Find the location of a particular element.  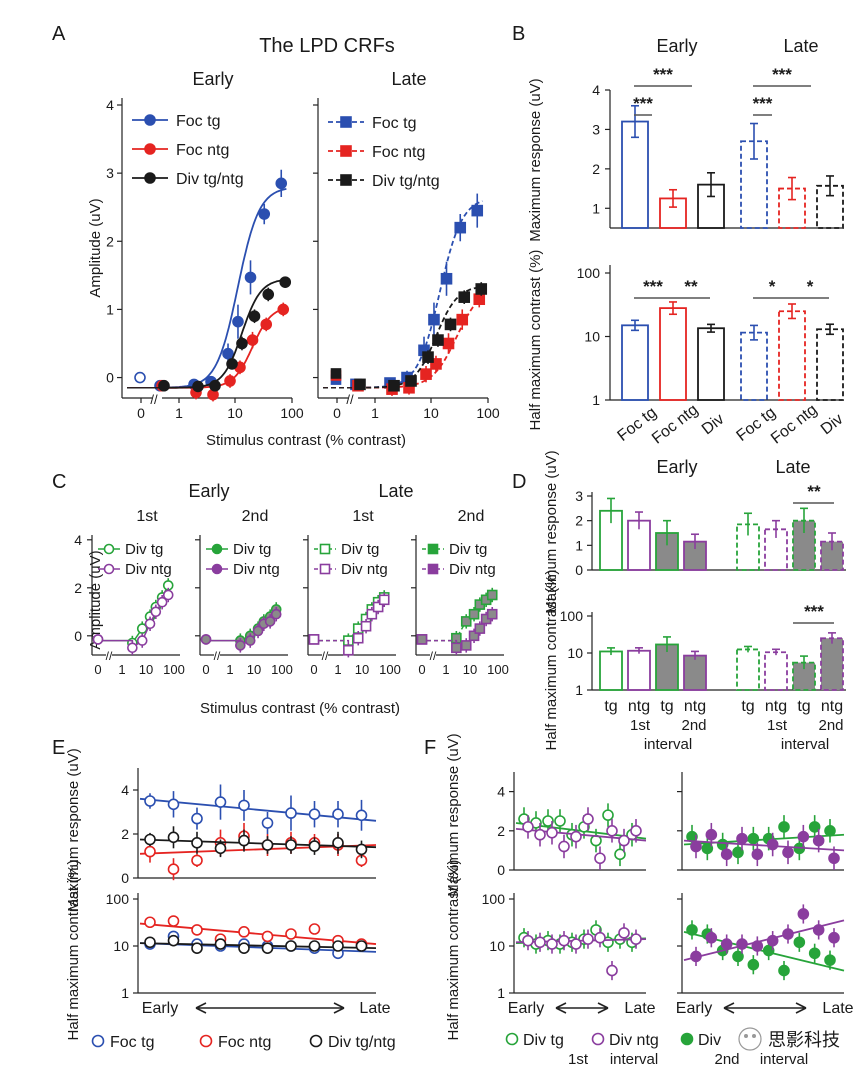

y-axis-label: Maximum response (uV) is located at coordinates (73, 829).